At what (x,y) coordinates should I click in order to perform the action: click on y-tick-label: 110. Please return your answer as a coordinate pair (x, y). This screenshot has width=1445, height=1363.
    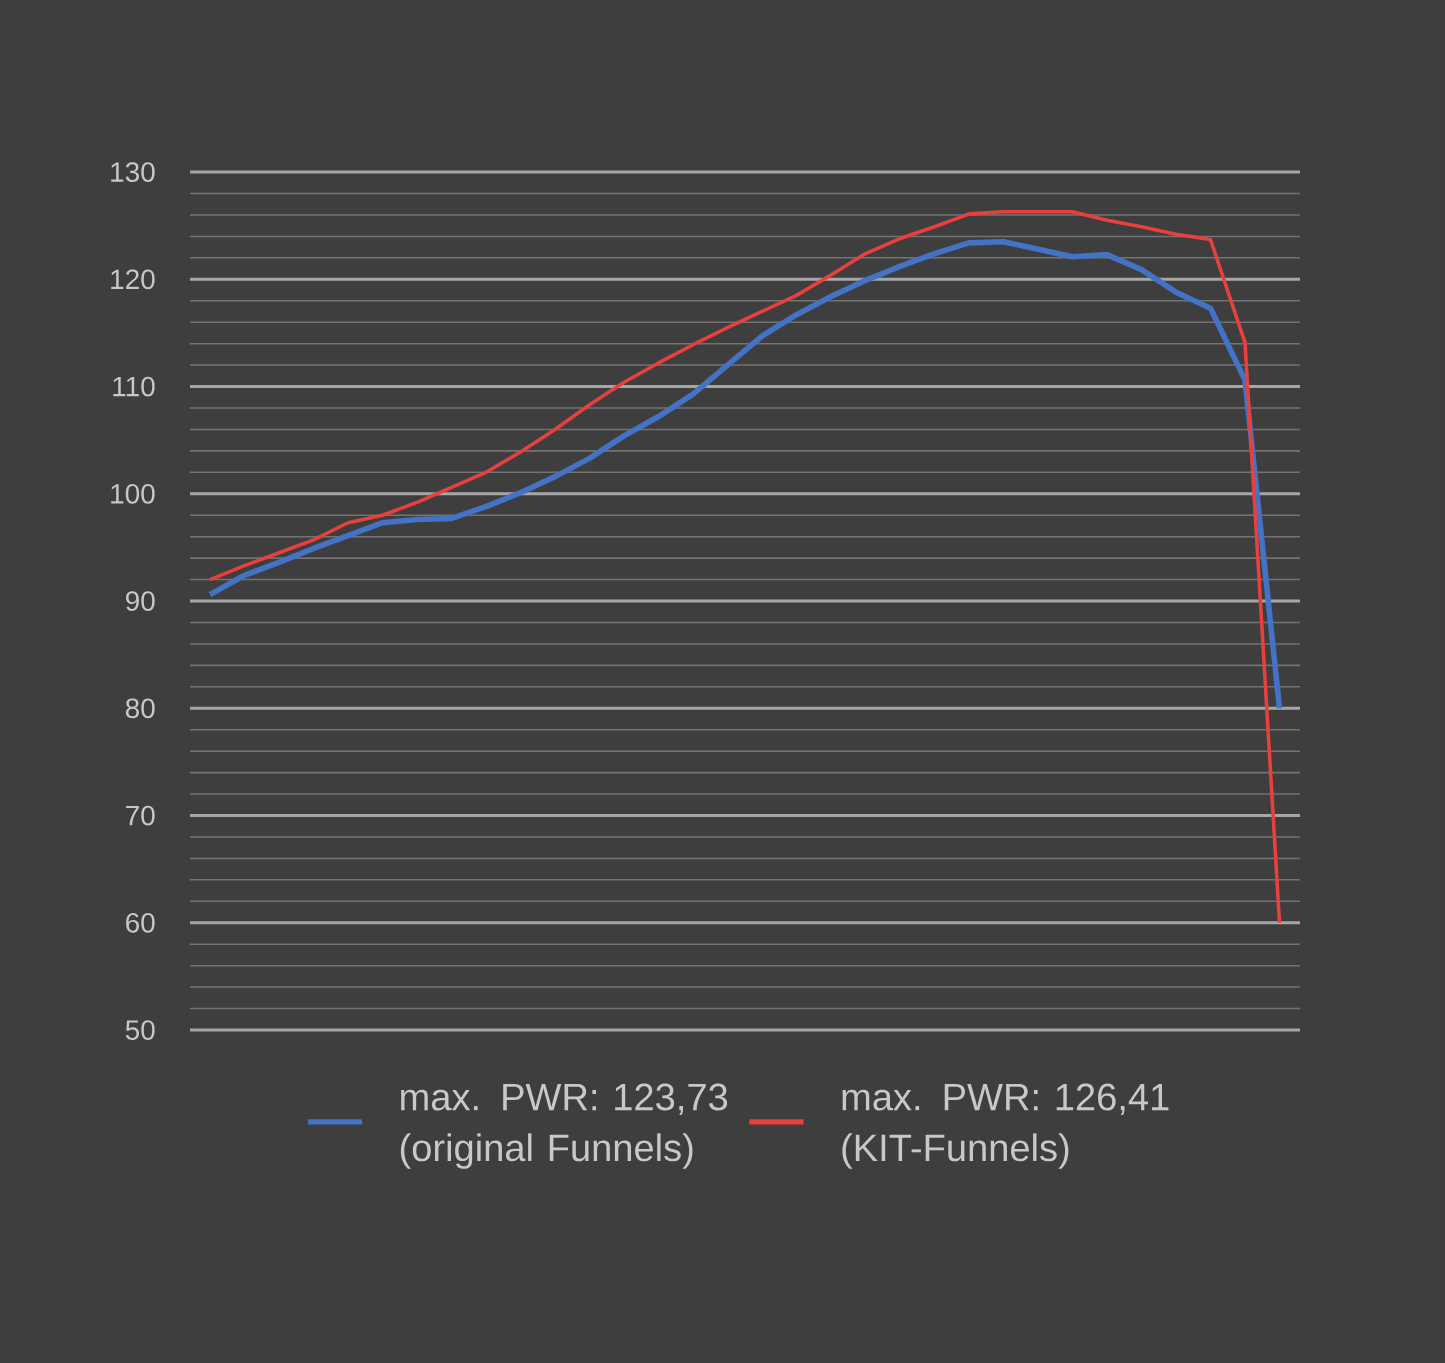
    Looking at the image, I should click on (134, 386).